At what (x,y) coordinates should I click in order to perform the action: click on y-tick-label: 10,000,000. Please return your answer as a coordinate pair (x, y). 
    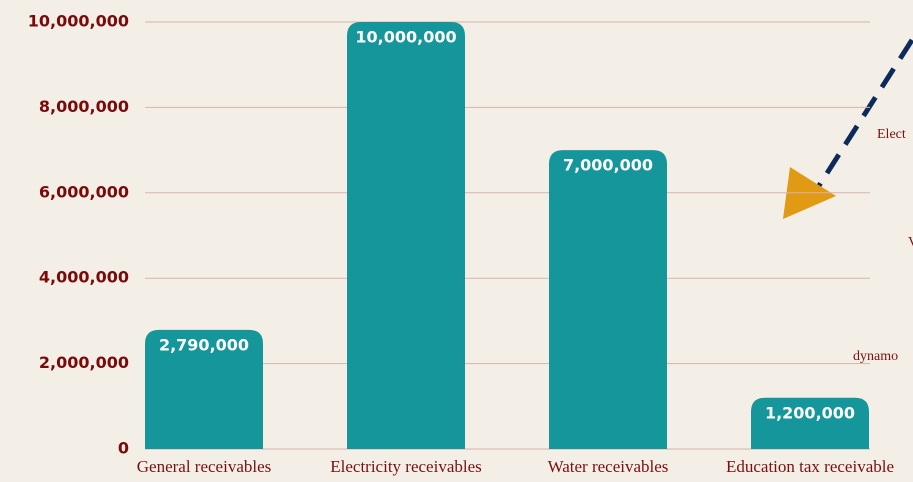
    Looking at the image, I should click on (78, 21).